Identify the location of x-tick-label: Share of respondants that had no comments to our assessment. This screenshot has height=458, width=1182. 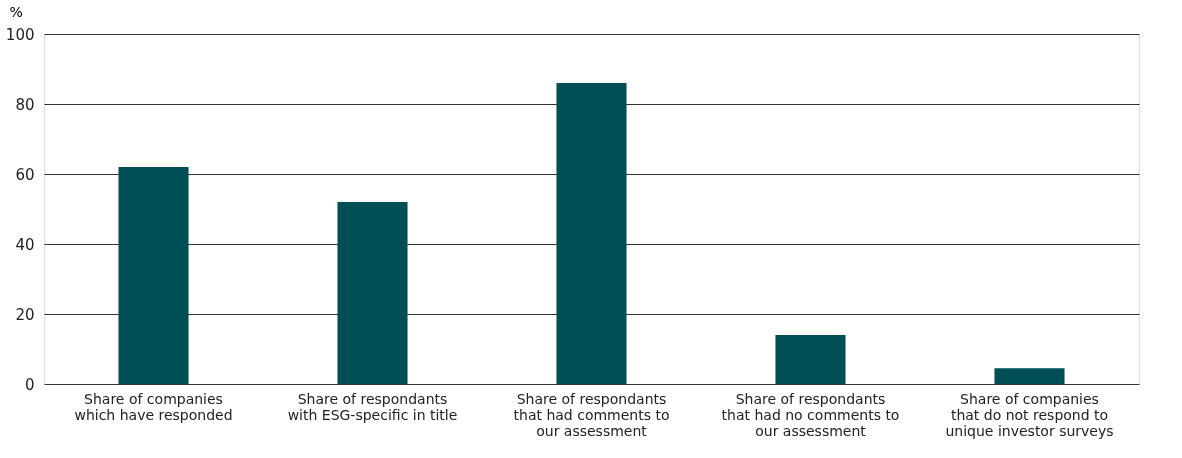
(810, 414).